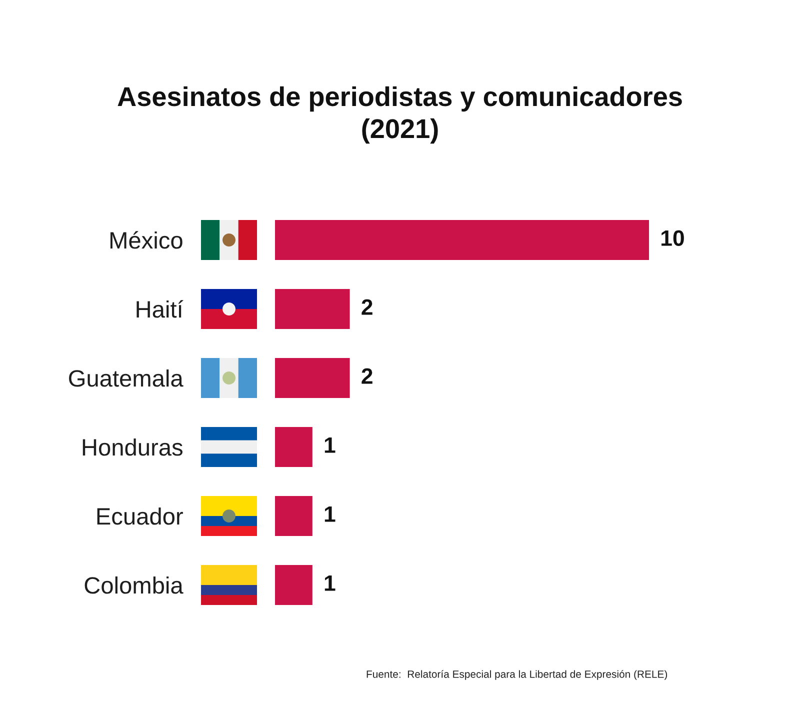 Image resolution: width=800 pixels, height=703 pixels. I want to click on source-note: Fuente: Relatoría Especial para la Libertad de Expresión (RELE), so click(517, 675).